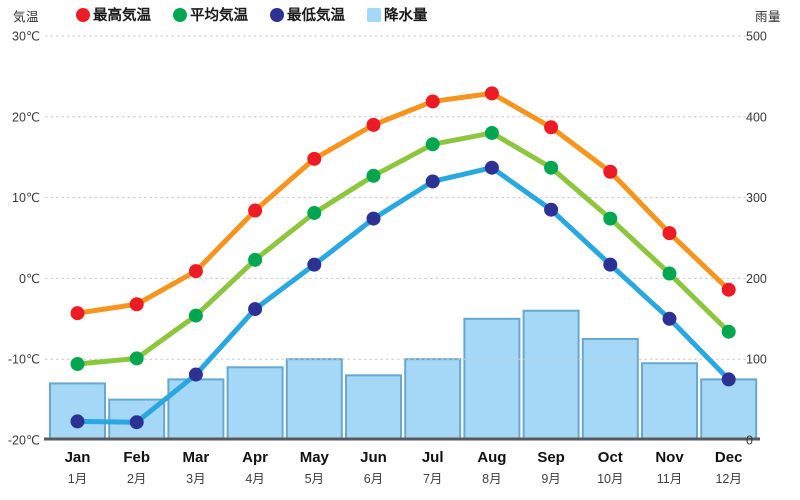  I want to click on temp-tick-label: 0℃, so click(29, 279).